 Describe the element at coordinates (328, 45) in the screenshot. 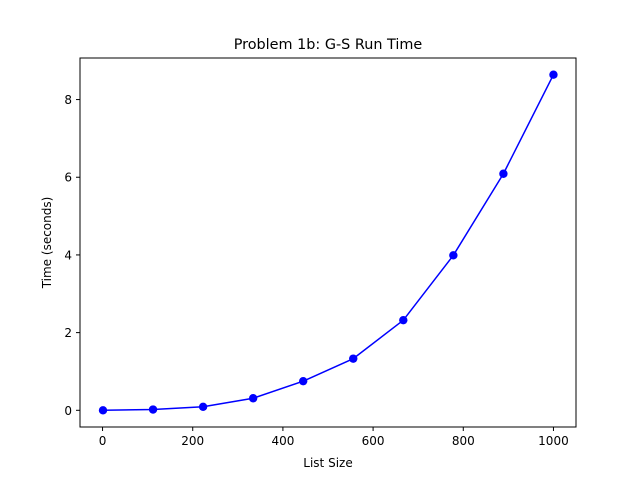

I see `chart-title: Problem 1b: G-S Run Time` at that location.